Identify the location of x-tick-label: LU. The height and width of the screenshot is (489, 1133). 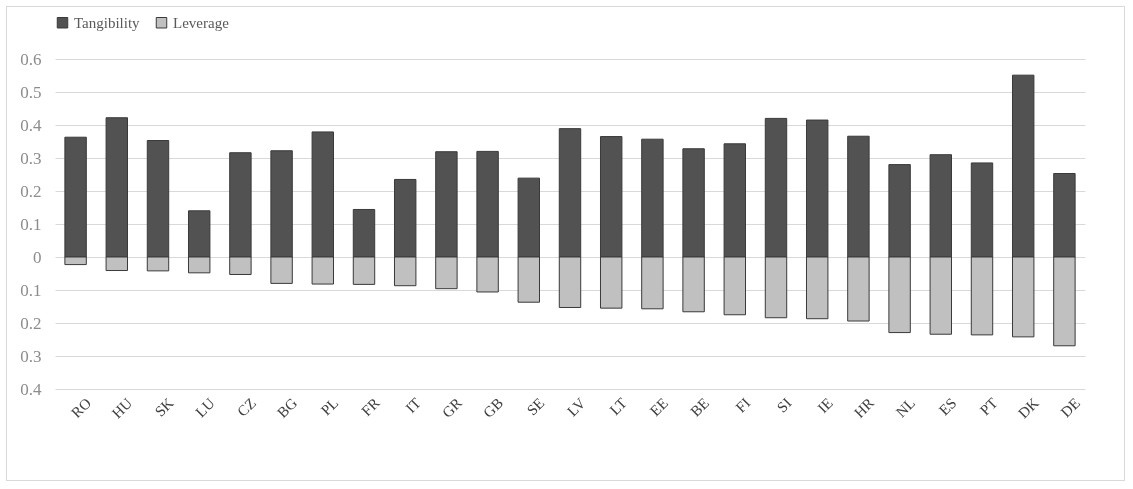
(205, 407).